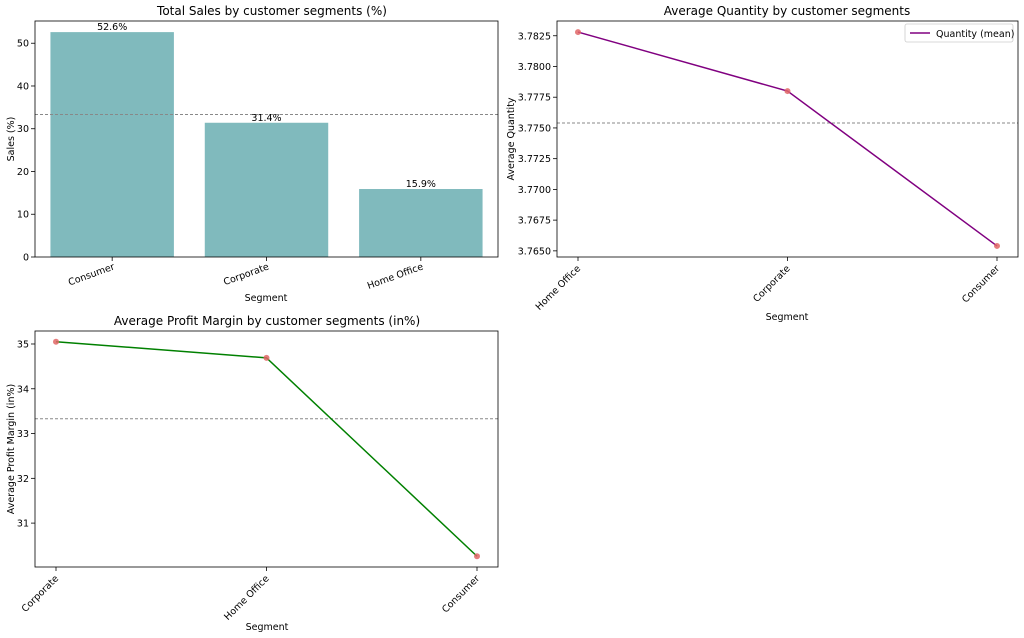 The height and width of the screenshot is (638, 1024). Describe the element at coordinates (23, 434) in the screenshot. I see `c3-ytick-label: 33` at that location.